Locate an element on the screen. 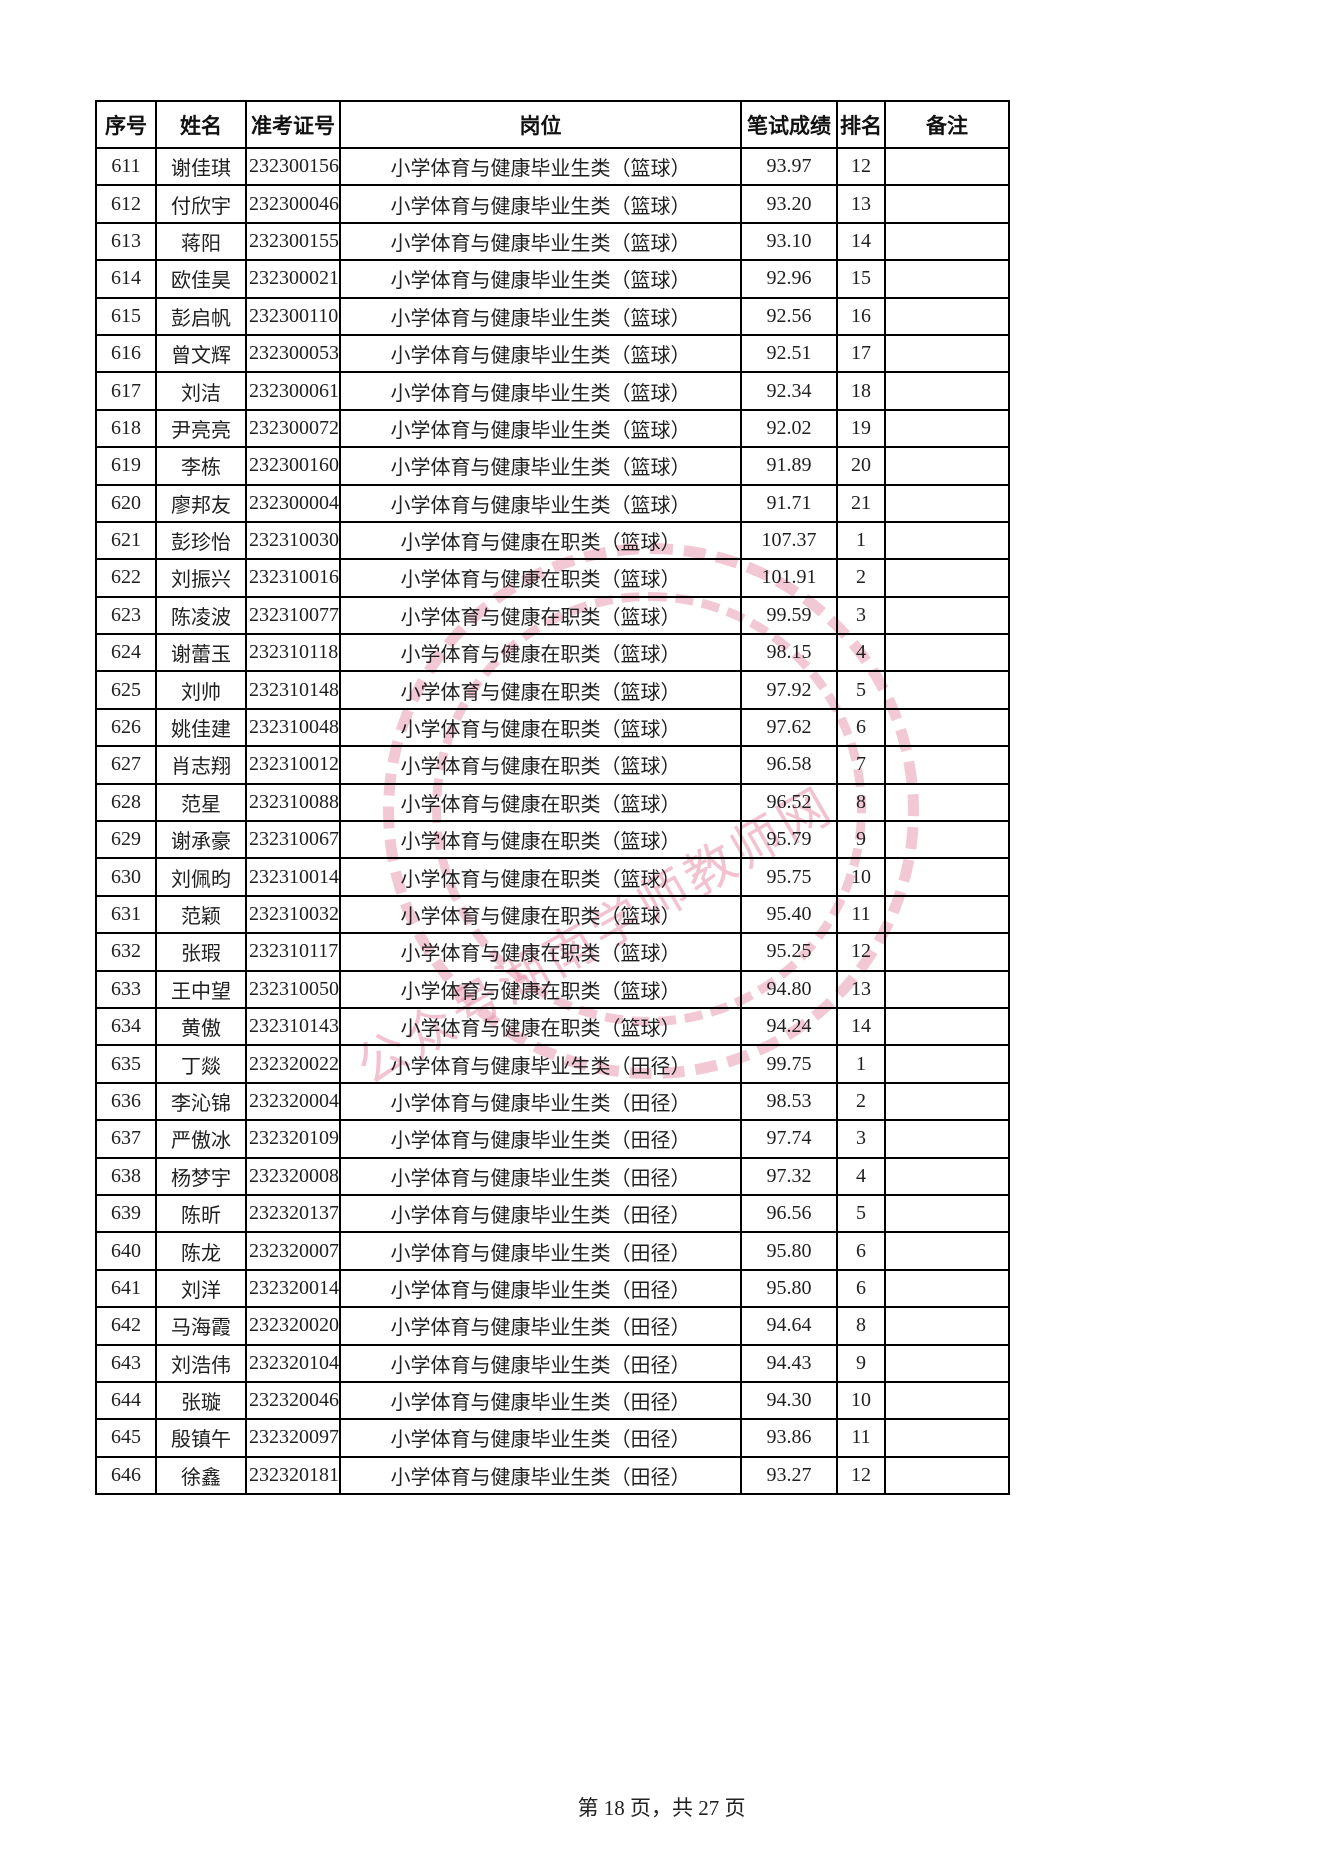  cell-serial: 619 is located at coordinates (126, 466).